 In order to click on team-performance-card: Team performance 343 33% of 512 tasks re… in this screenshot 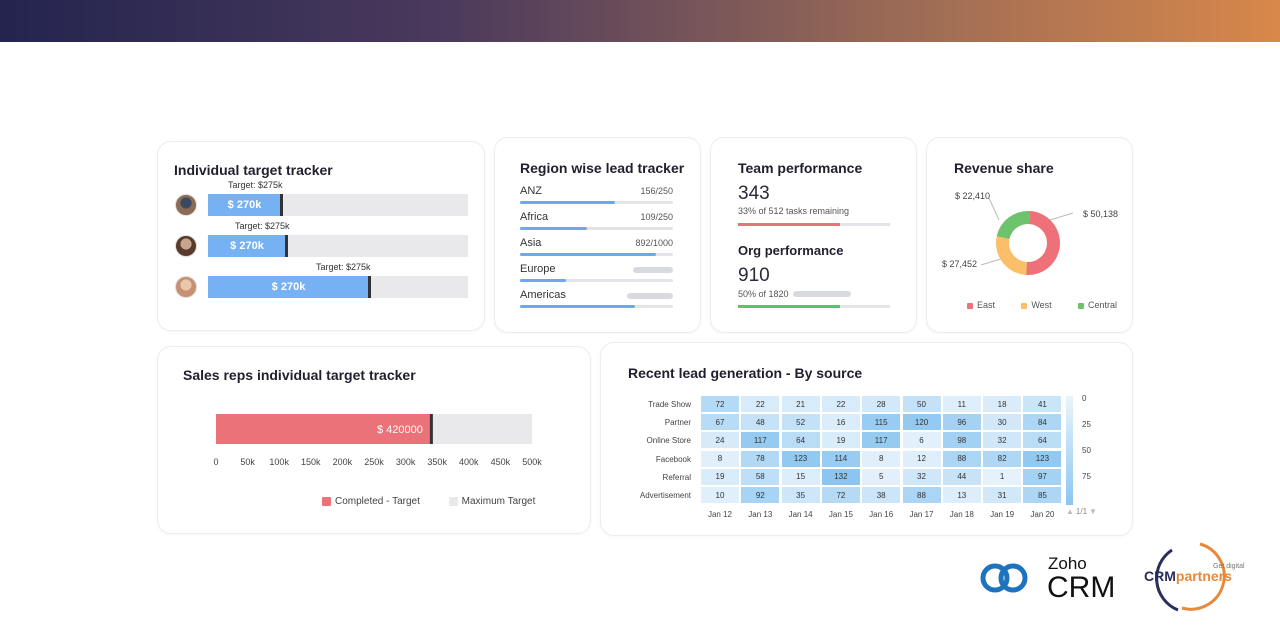, I will do `click(813, 235)`.